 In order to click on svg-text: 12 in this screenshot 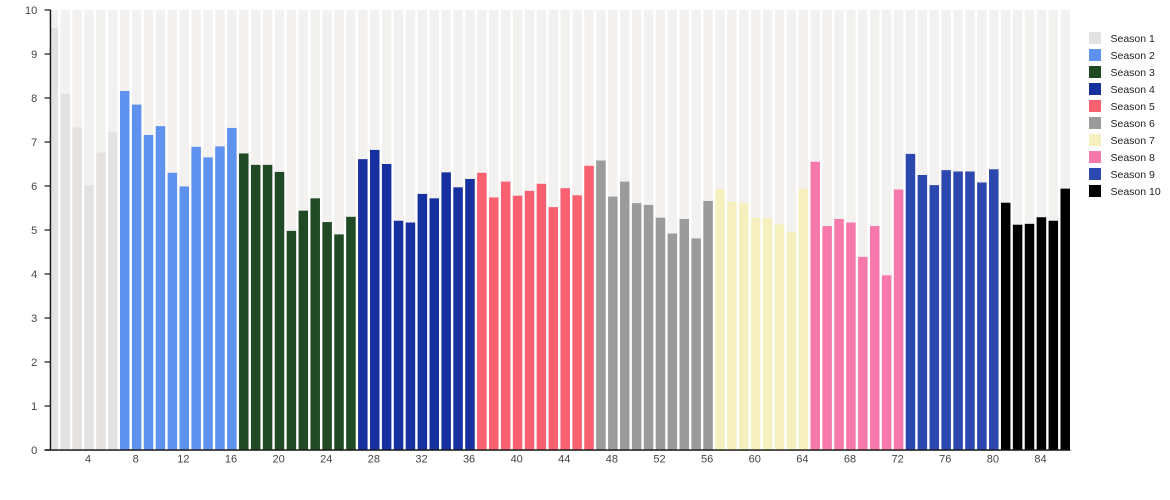, I will do `click(183, 460)`.